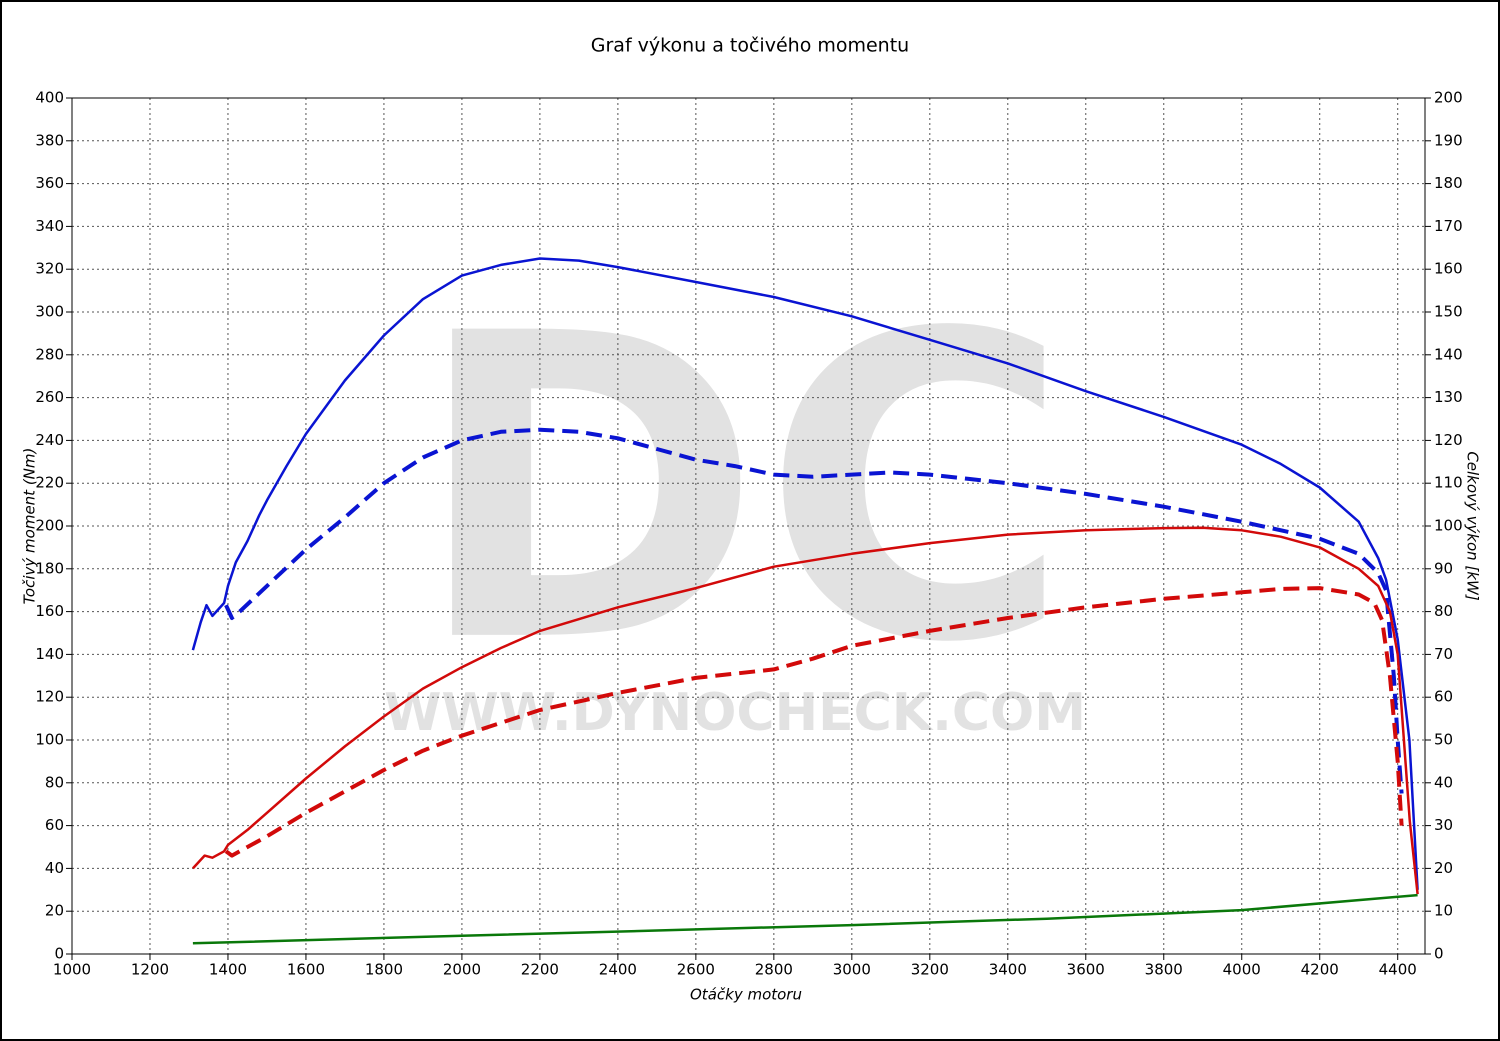 This screenshot has width=1500, height=1041. I want to click on x-tick-label: 3600, so click(1086, 970).